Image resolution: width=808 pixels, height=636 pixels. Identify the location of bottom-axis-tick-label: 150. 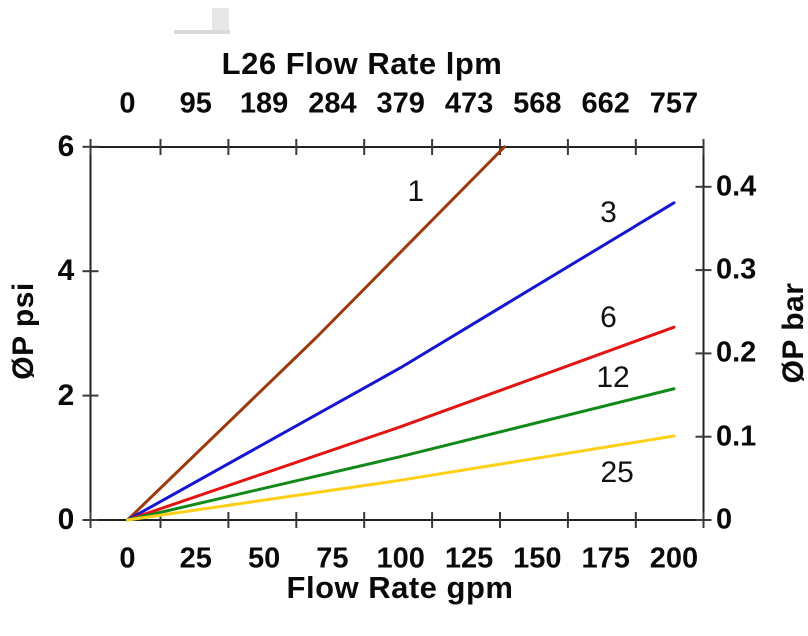
(537, 558).